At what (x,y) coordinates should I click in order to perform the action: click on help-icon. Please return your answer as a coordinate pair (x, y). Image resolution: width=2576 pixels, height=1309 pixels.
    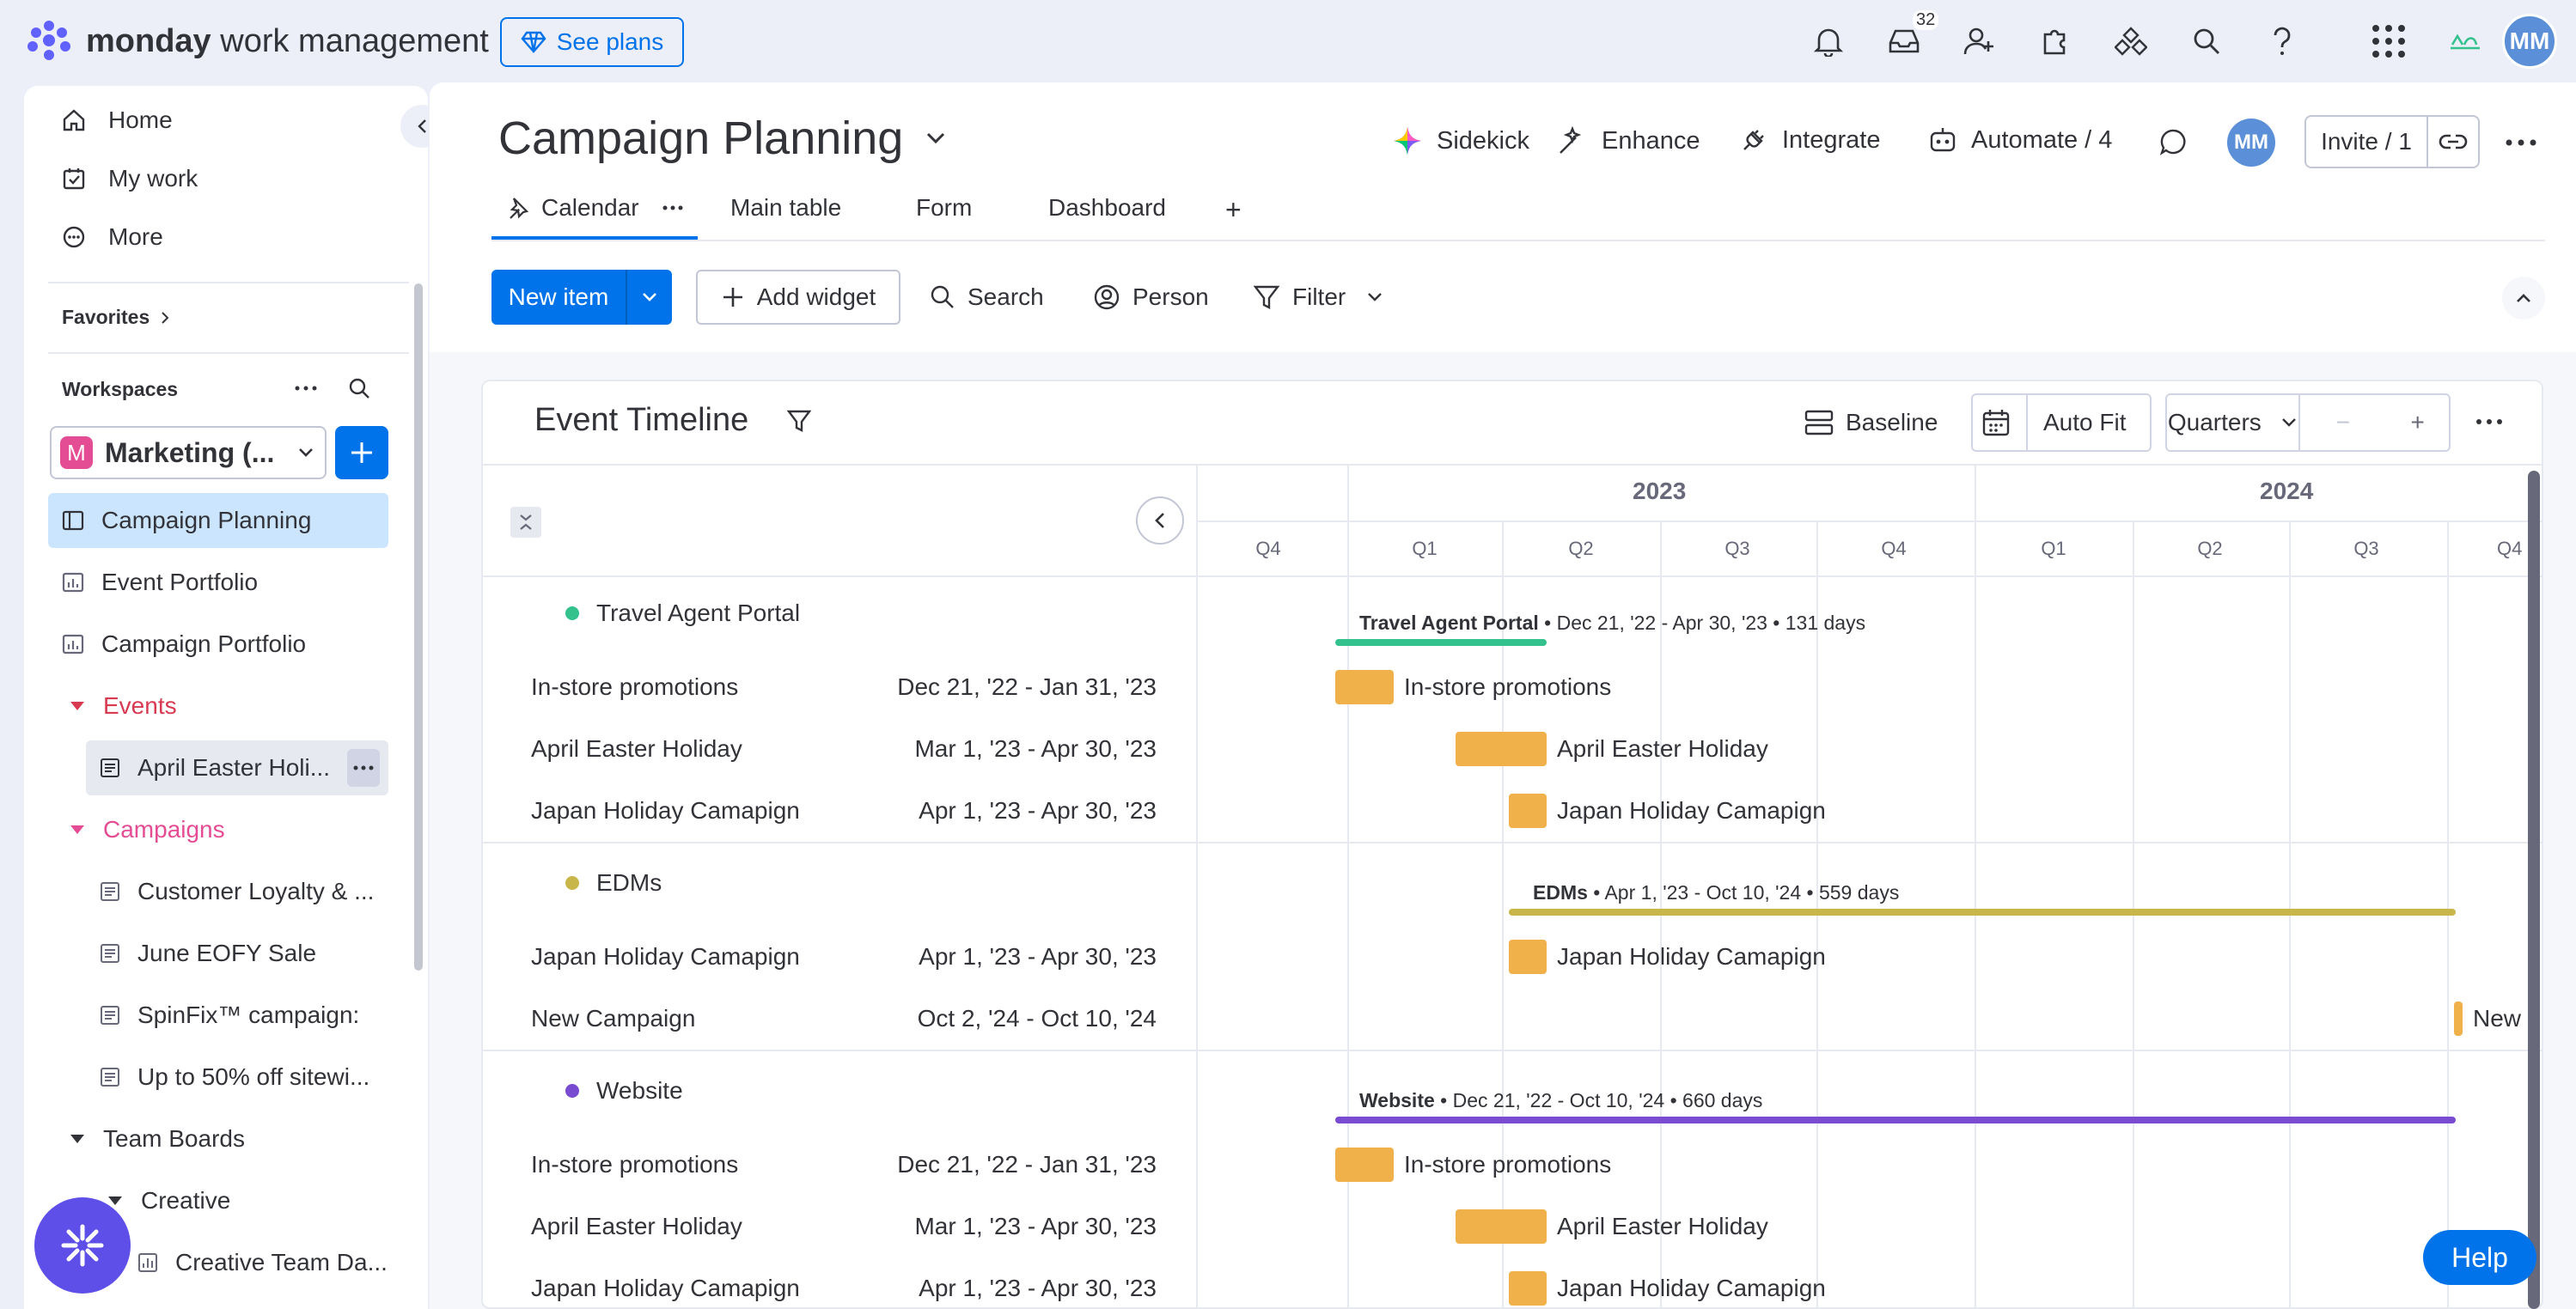
    Looking at the image, I should click on (2282, 41).